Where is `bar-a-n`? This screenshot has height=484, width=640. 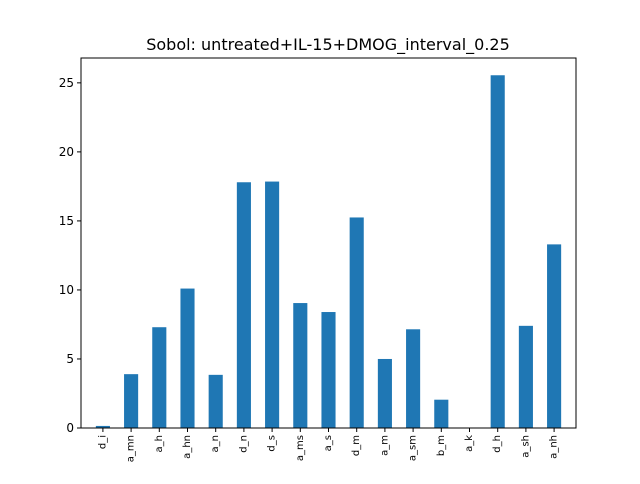
bar-a-n is located at coordinates (215, 401).